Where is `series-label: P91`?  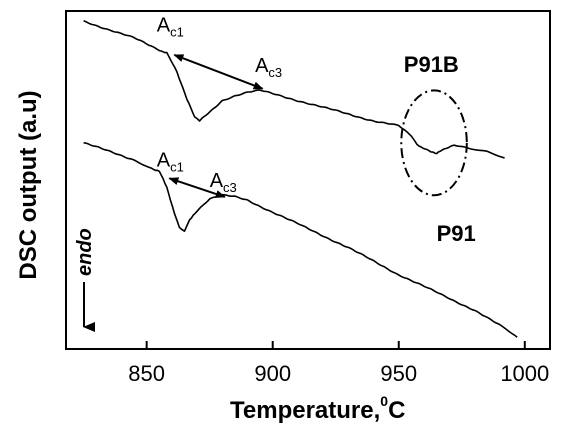
series-label: P91 is located at coordinates (456, 233).